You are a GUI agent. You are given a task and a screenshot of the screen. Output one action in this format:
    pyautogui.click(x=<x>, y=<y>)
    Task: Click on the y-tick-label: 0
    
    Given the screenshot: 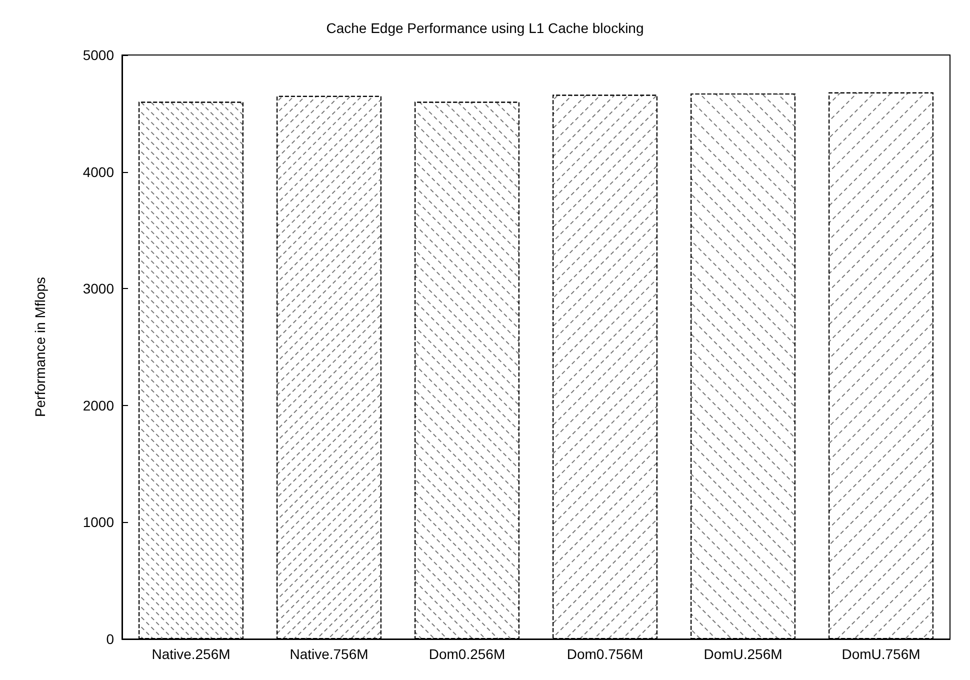 What is the action you would take?
    pyautogui.click(x=110, y=639)
    